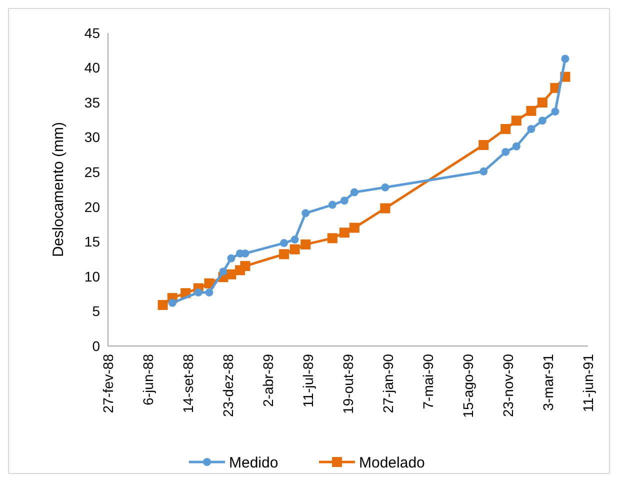 Image resolution: width=618 pixels, height=482 pixels. Describe the element at coordinates (92, 102) in the screenshot. I see `y-tick-label: 35` at that location.